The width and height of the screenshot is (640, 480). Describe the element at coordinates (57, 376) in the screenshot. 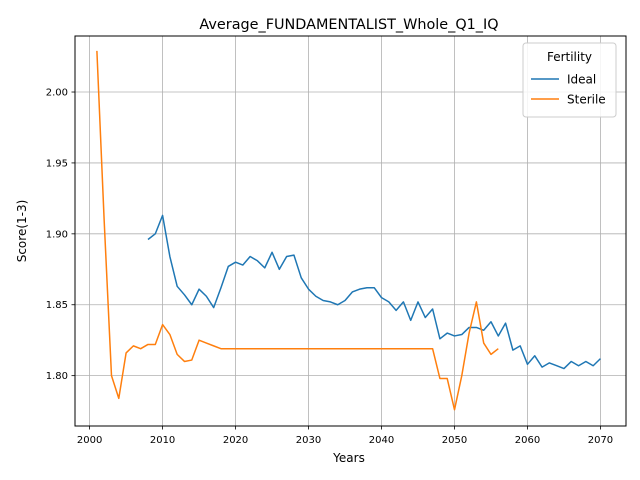

I see `y-tick-label: 1.80` at that location.